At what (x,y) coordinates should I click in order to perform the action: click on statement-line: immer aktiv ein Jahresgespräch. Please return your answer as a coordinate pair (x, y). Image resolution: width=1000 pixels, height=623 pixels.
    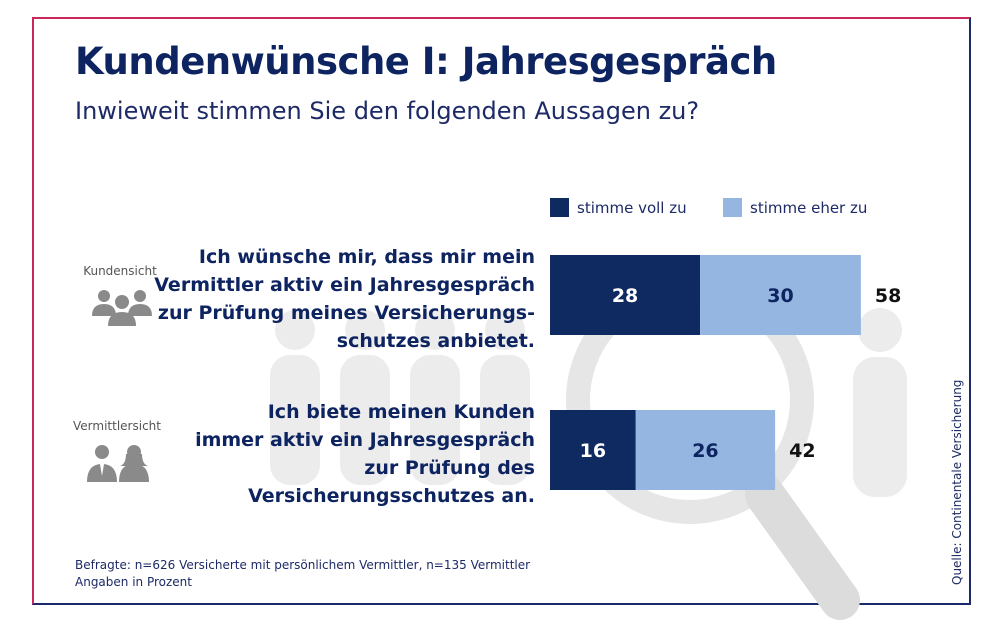
    Looking at the image, I should click on (365, 440).